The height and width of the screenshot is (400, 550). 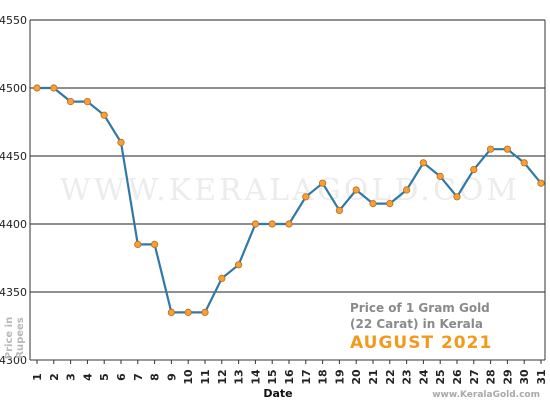 I want to click on x-tick-label: 25, so click(x=440, y=376).